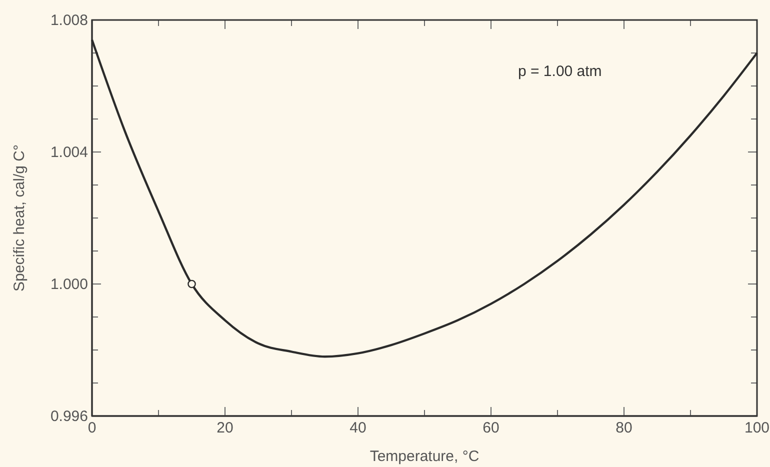  What do you see at coordinates (92, 428) in the screenshot?
I see `x-tick-label: 0` at bounding box center [92, 428].